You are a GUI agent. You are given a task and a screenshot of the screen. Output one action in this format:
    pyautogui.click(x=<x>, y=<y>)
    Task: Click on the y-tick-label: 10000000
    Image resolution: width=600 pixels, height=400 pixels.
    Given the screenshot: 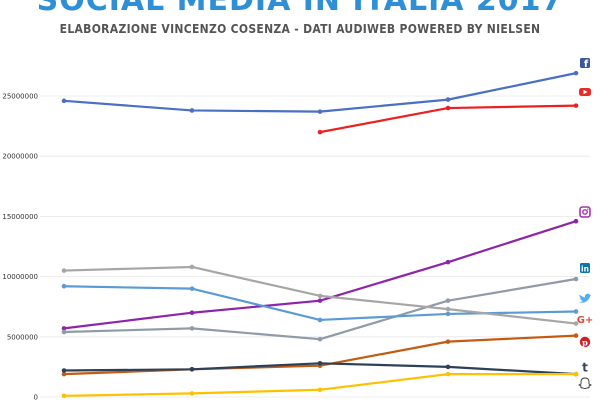 What is the action you would take?
    pyautogui.click(x=20, y=277)
    